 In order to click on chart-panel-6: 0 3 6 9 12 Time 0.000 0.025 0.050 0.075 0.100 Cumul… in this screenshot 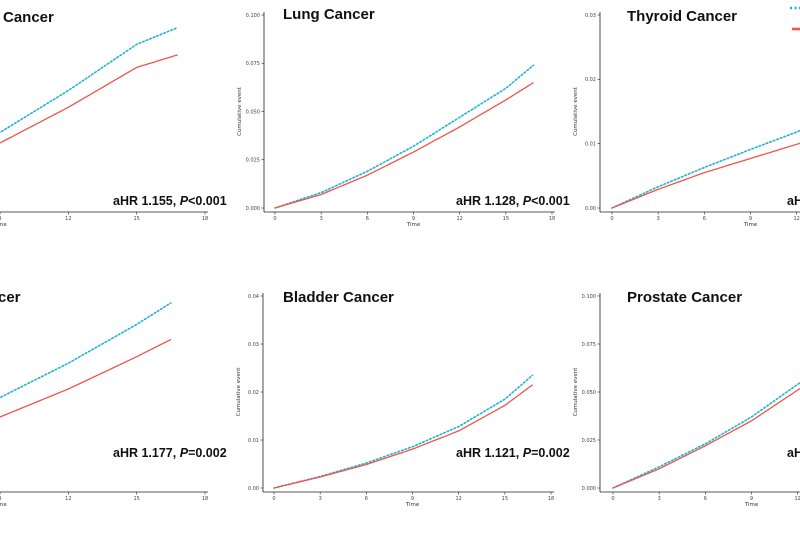, I will do `click(686, 398)`.